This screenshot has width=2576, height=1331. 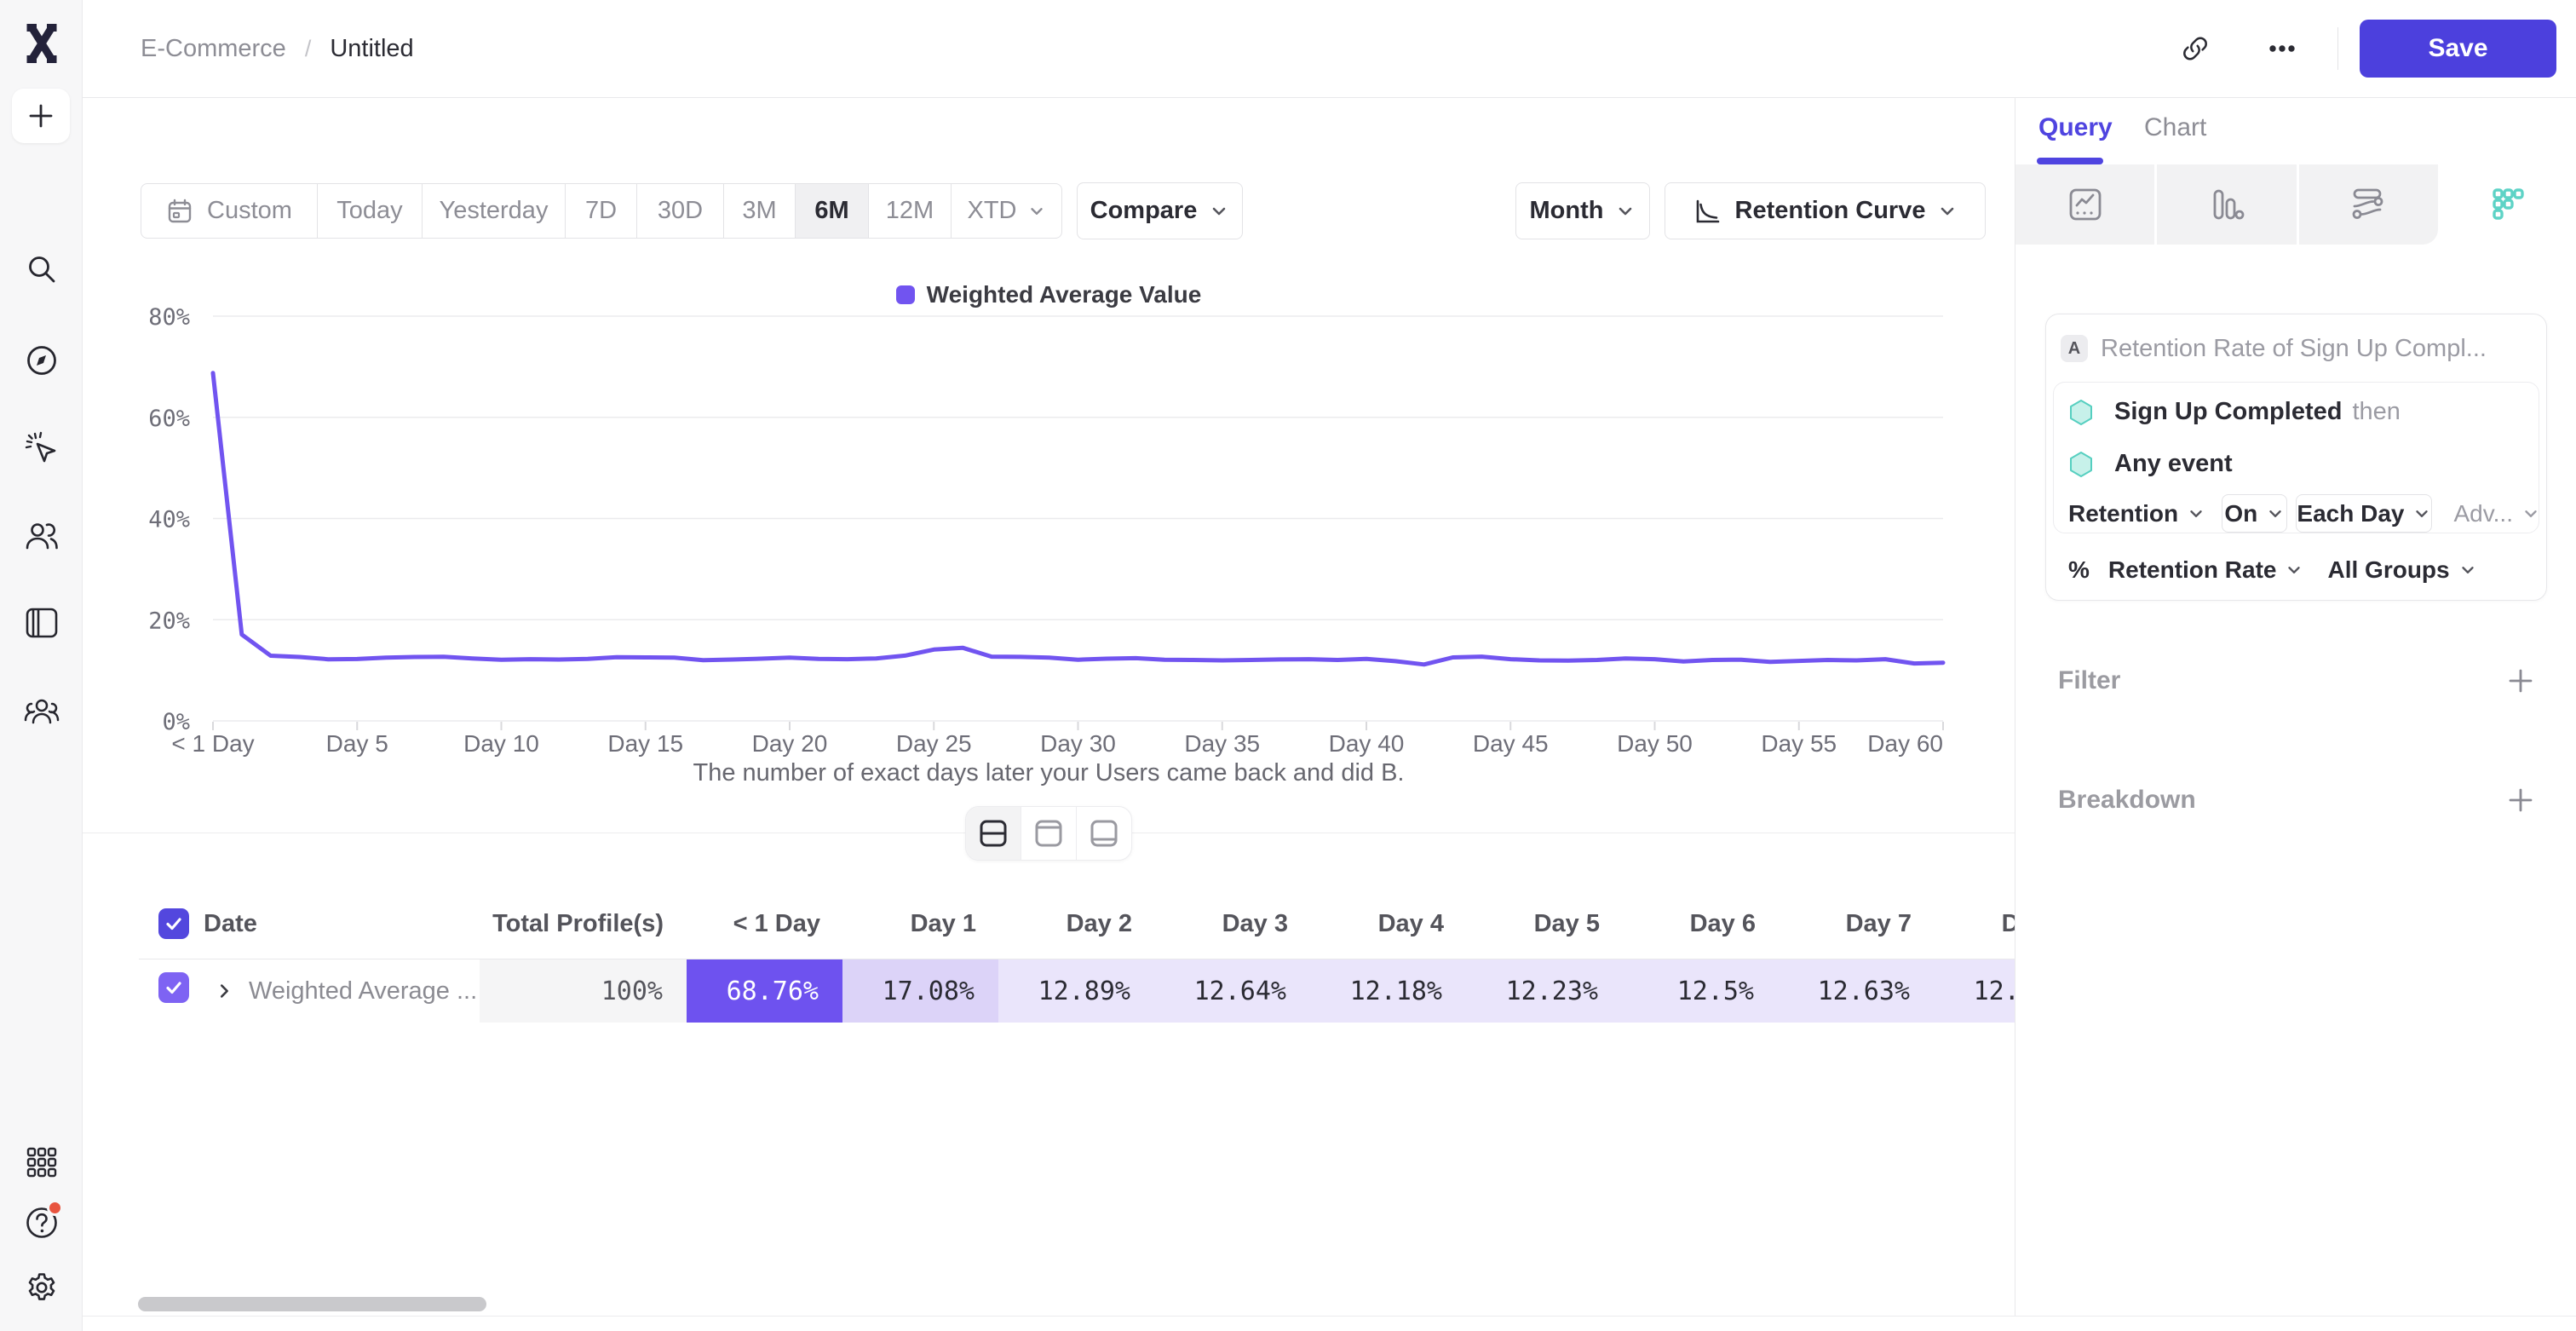 I want to click on sidebar-item-settings, so click(x=41, y=1288).